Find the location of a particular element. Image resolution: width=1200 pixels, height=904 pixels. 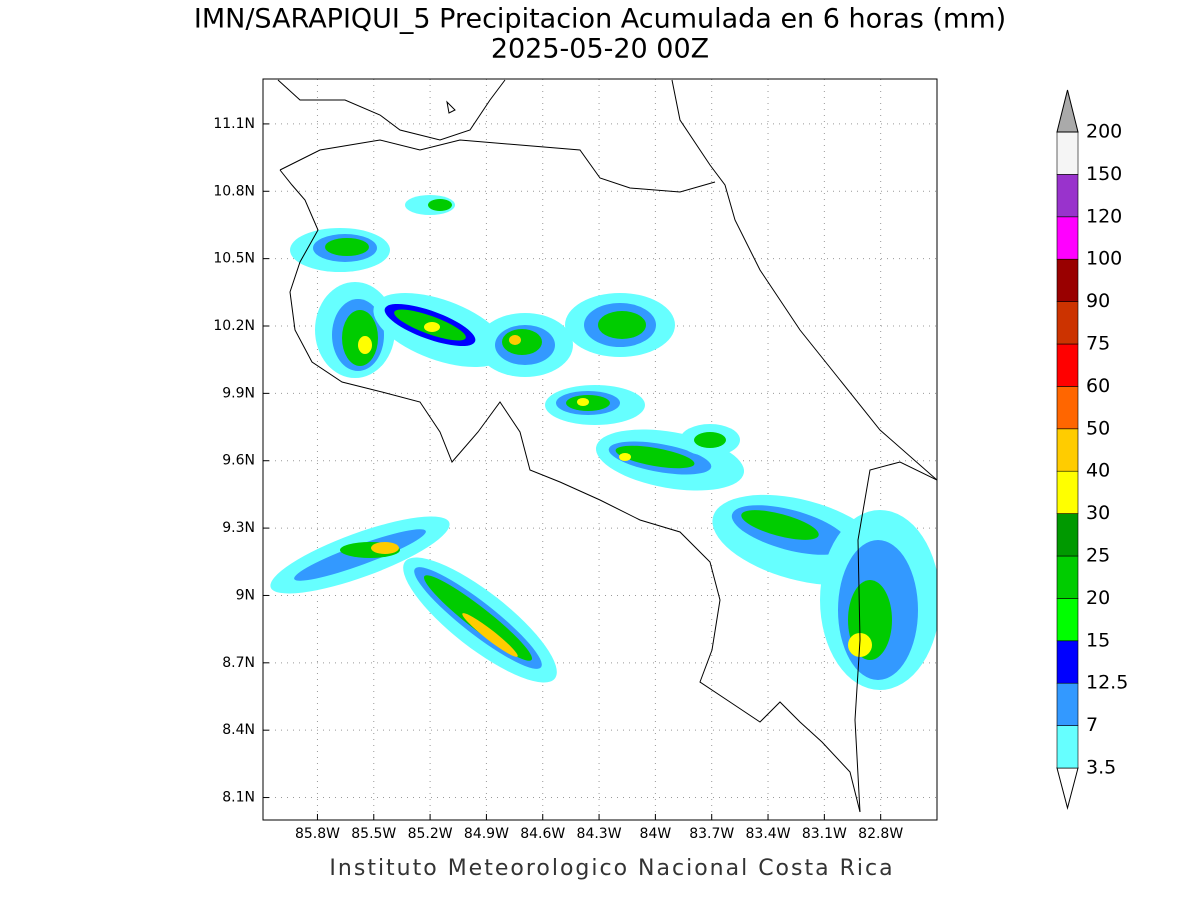

x-tick-label: 85.8W is located at coordinates (317, 834).